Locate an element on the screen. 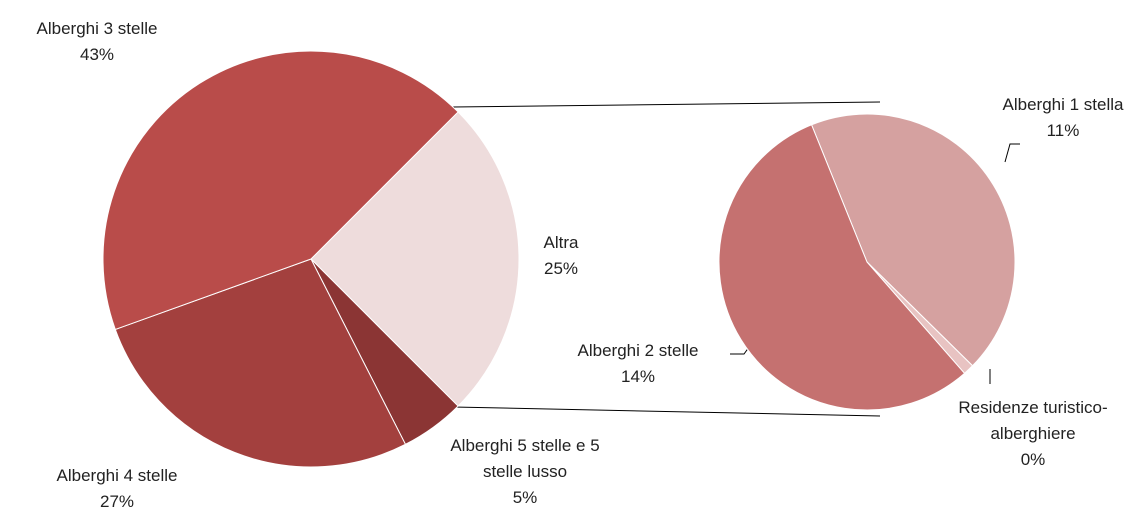  category-label: Alberghi 2 stelle is located at coordinates (638, 350).